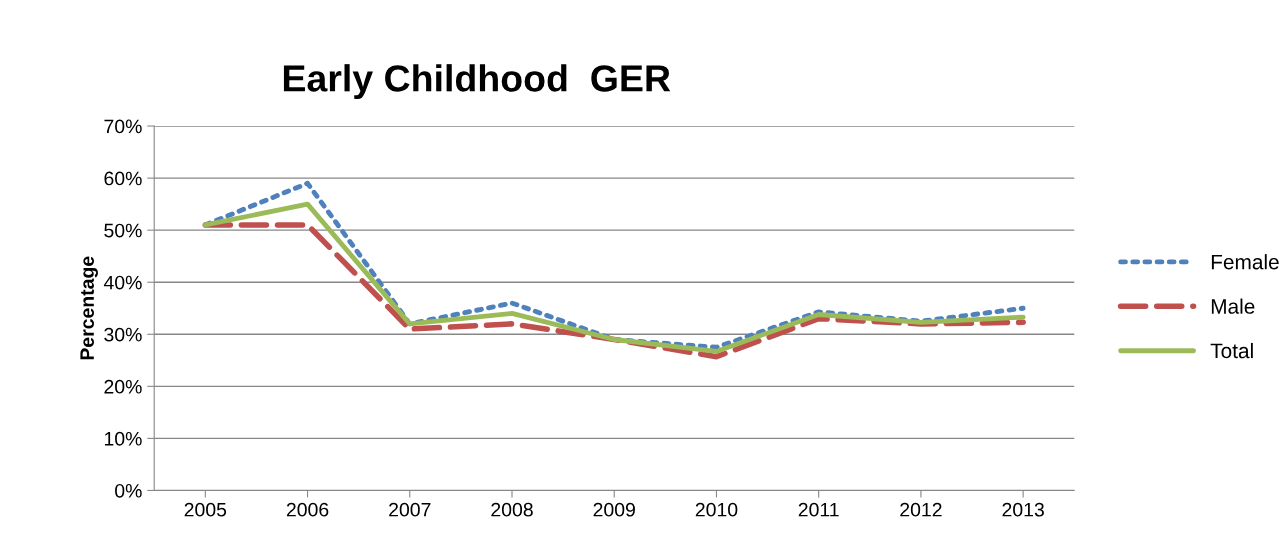 The width and height of the screenshot is (1285, 548). I want to click on legend-label: Male, so click(1233, 306).